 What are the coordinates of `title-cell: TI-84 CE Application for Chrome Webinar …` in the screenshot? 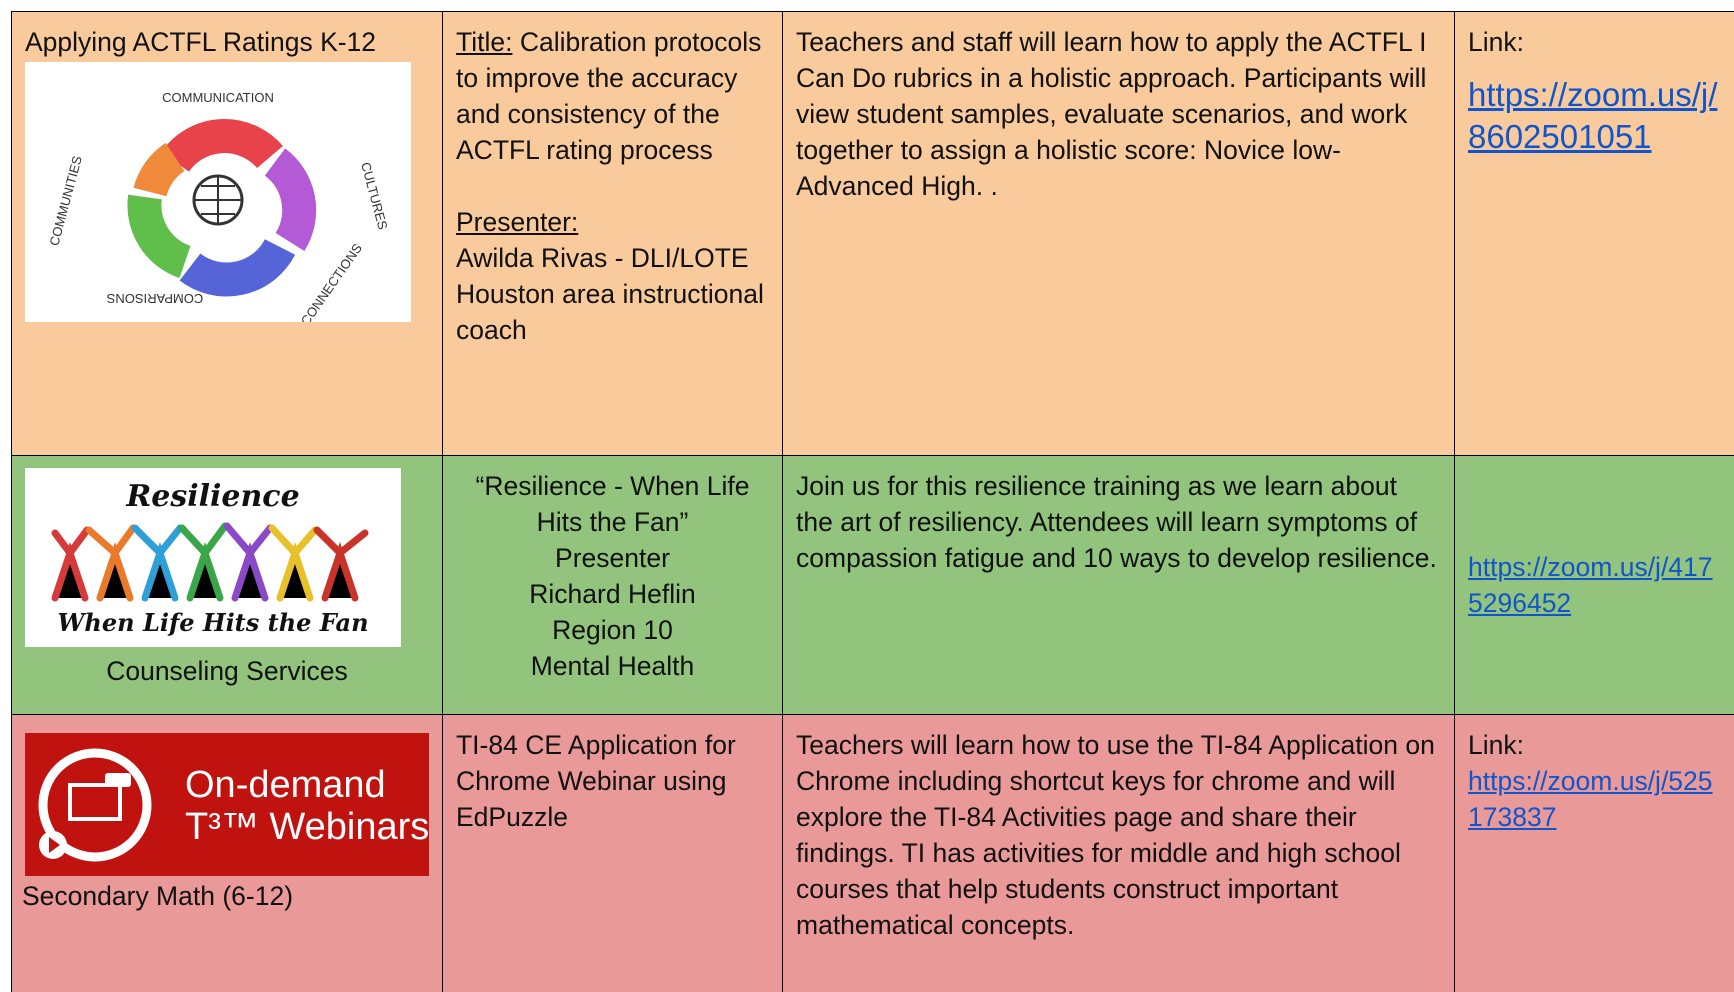 It's located at (612, 853).